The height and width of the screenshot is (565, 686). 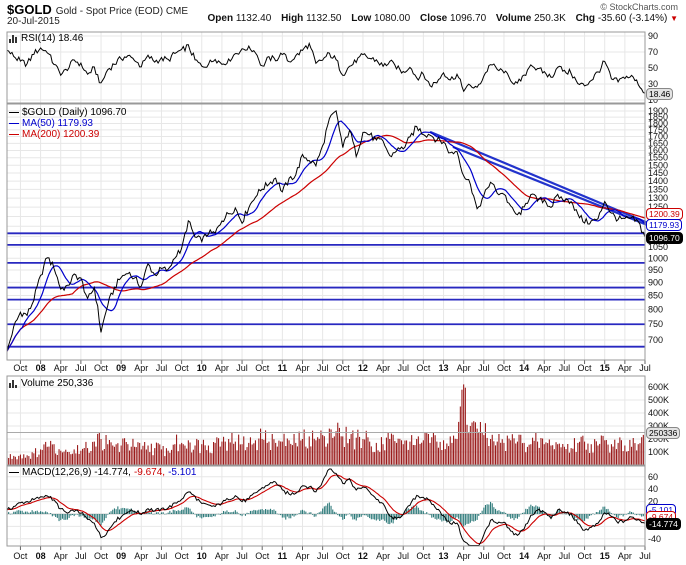 What do you see at coordinates (182, 472) in the screenshot?
I see `macd-hist-legend-label: -5.101` at bounding box center [182, 472].